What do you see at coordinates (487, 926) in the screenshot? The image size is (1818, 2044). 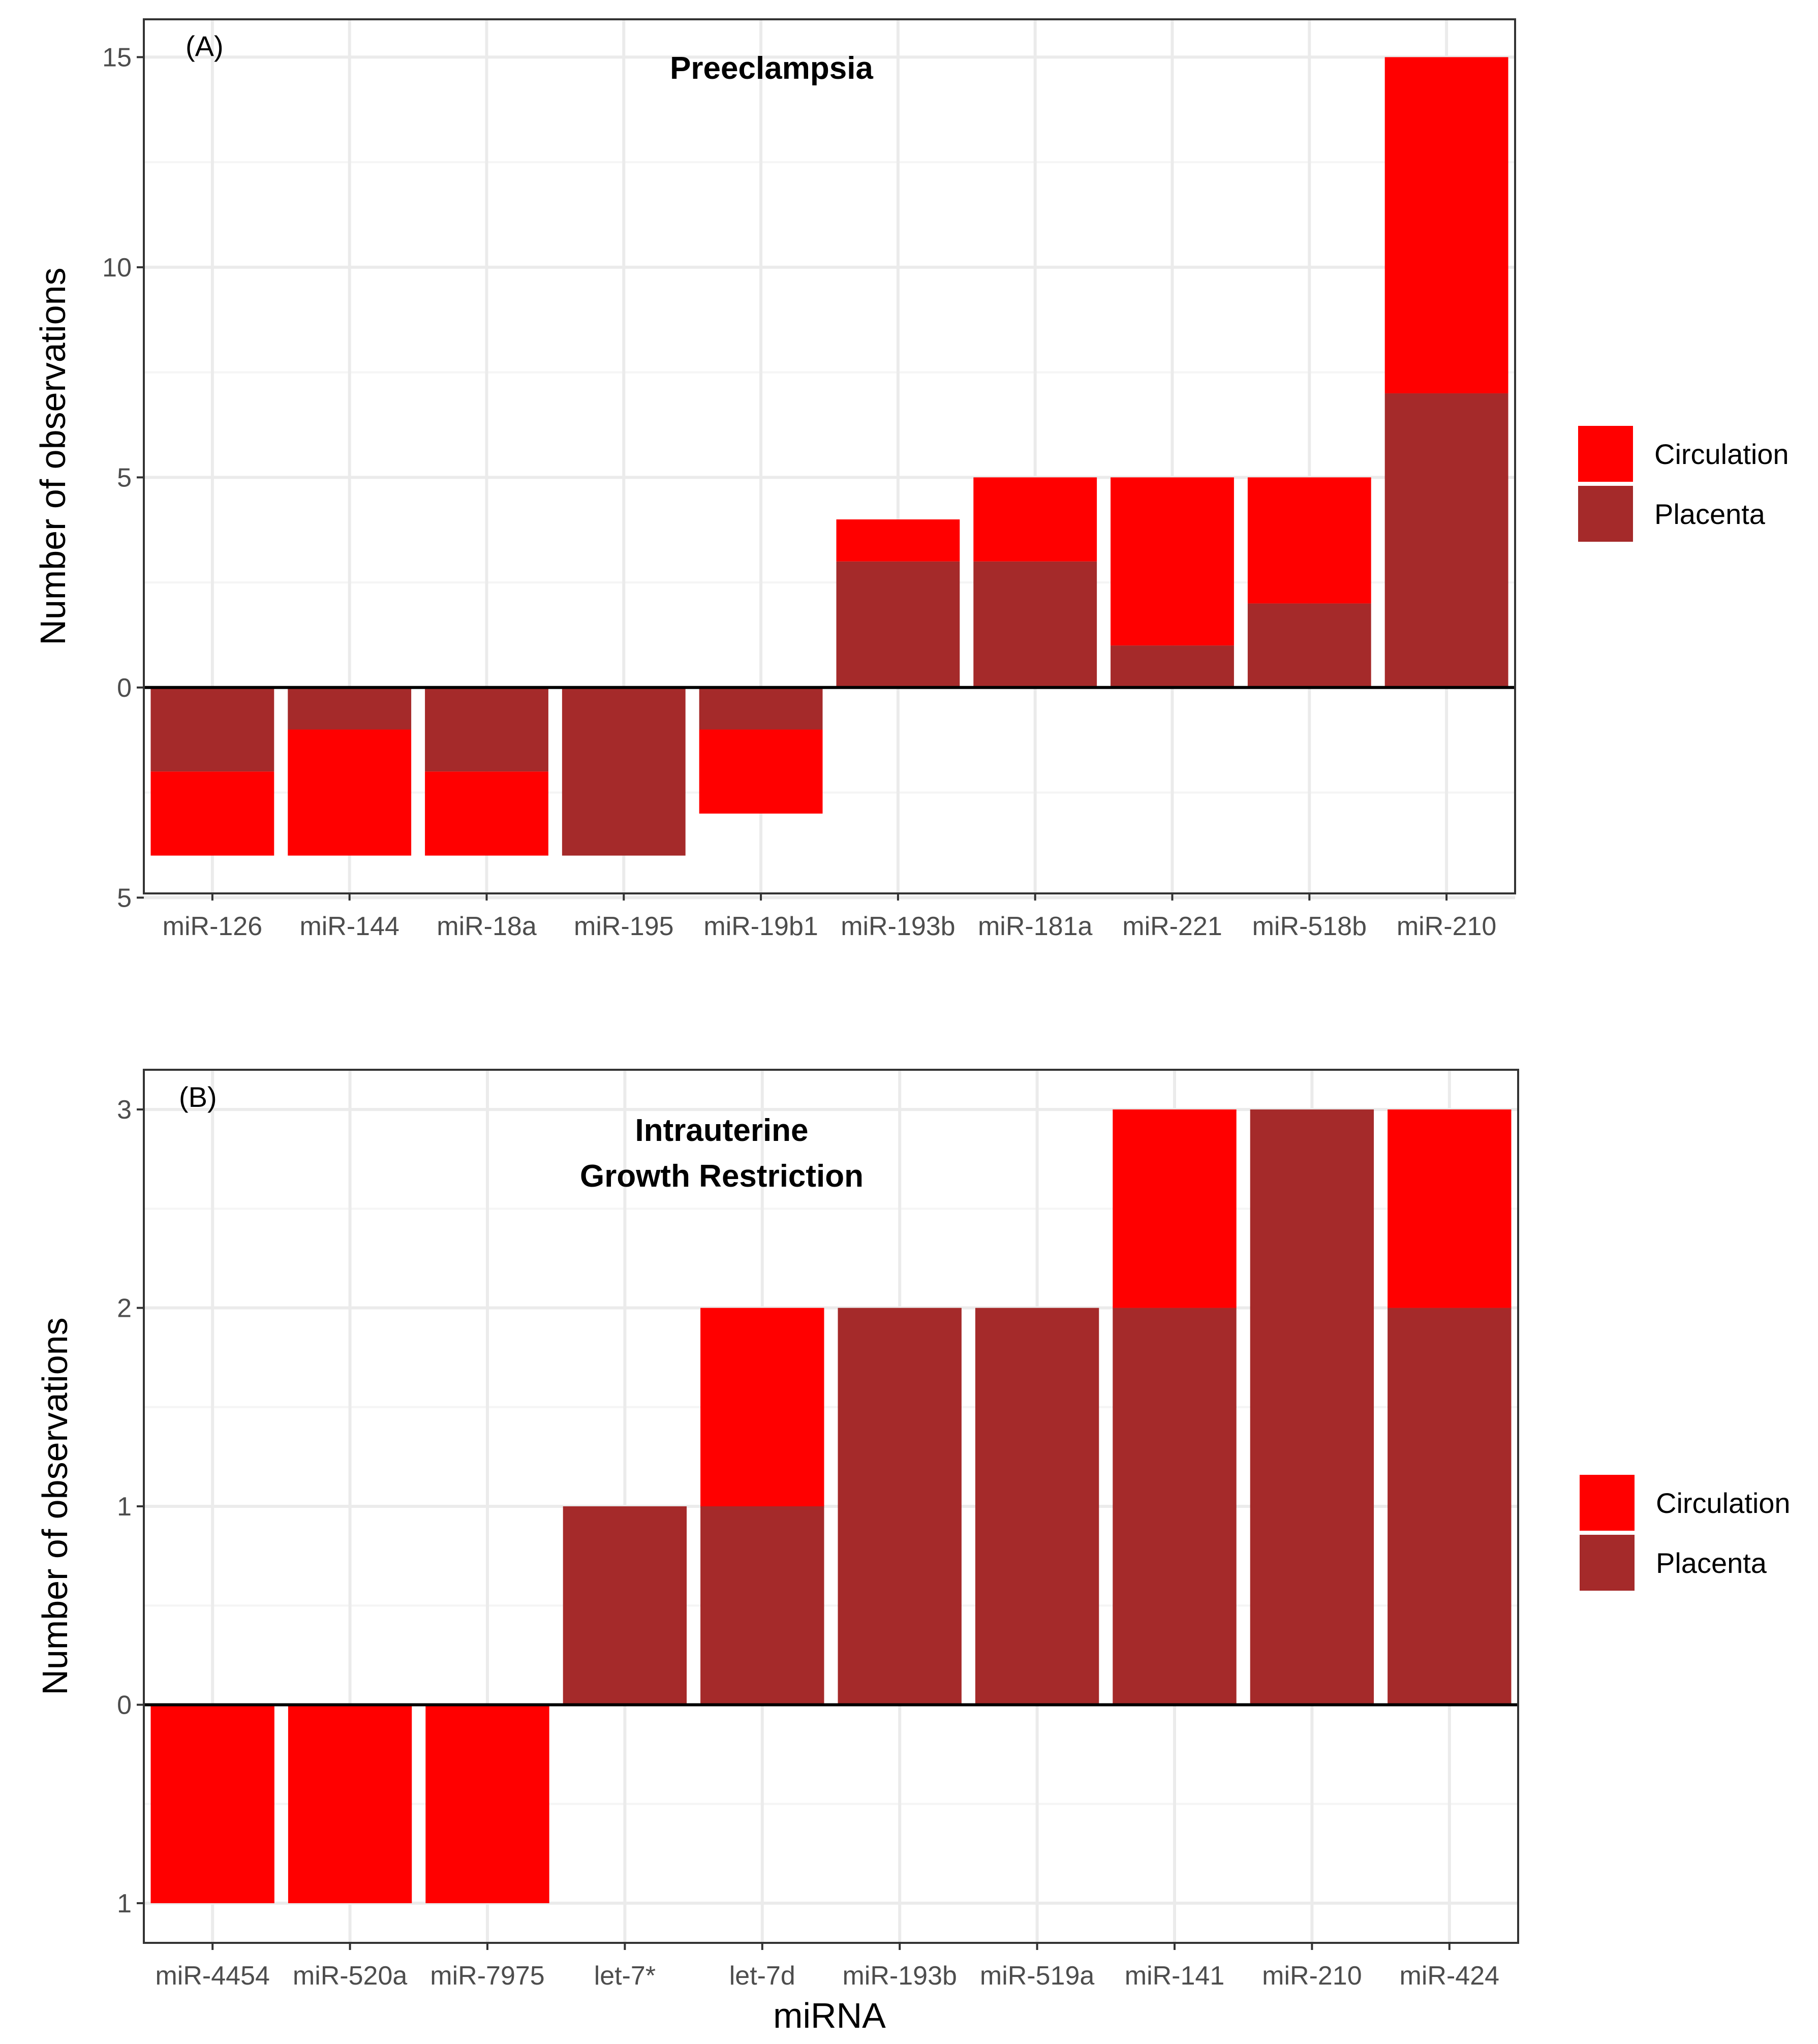 I see `x-tick-label: miR-18a` at bounding box center [487, 926].